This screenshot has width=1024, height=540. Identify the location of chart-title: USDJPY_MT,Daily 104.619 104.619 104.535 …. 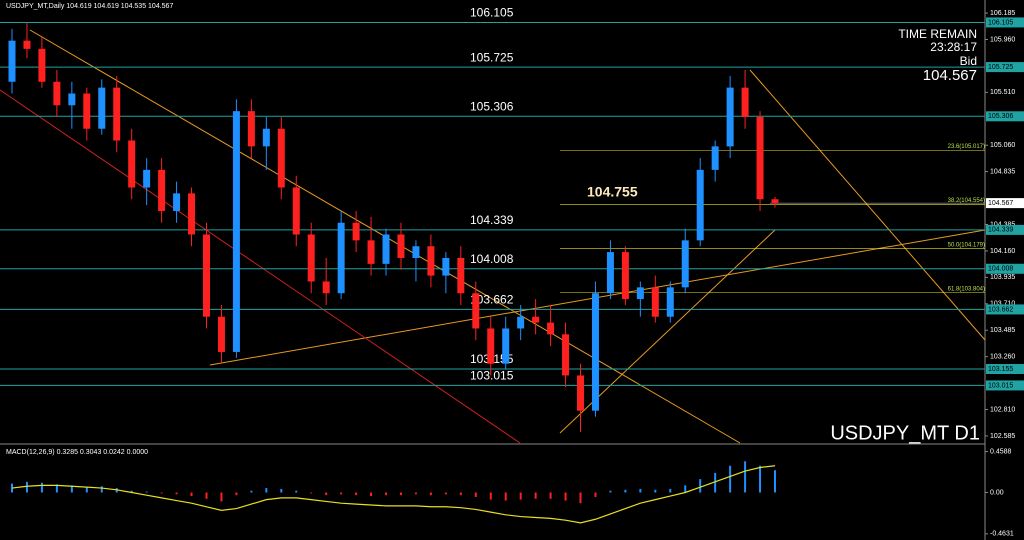
(89, 6).